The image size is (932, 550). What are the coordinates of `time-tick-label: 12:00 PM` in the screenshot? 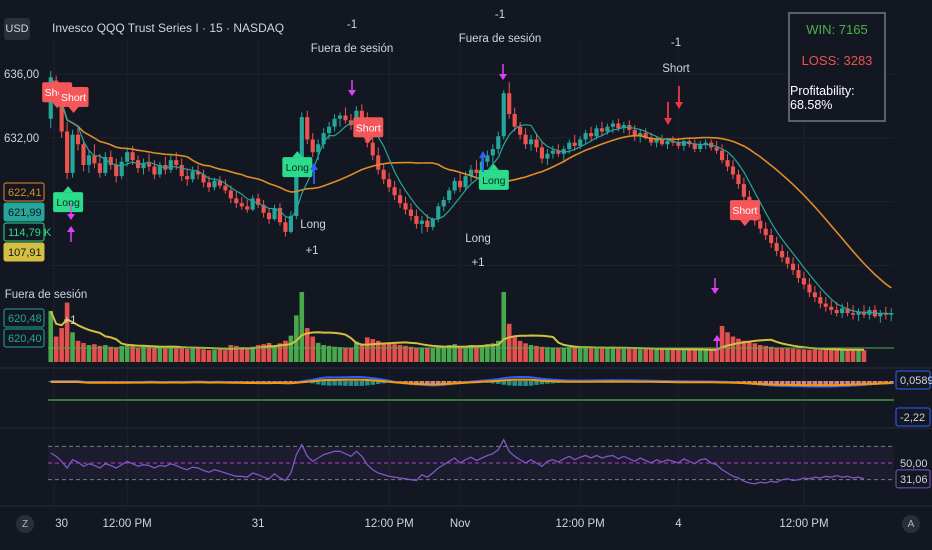 It's located at (127, 524).